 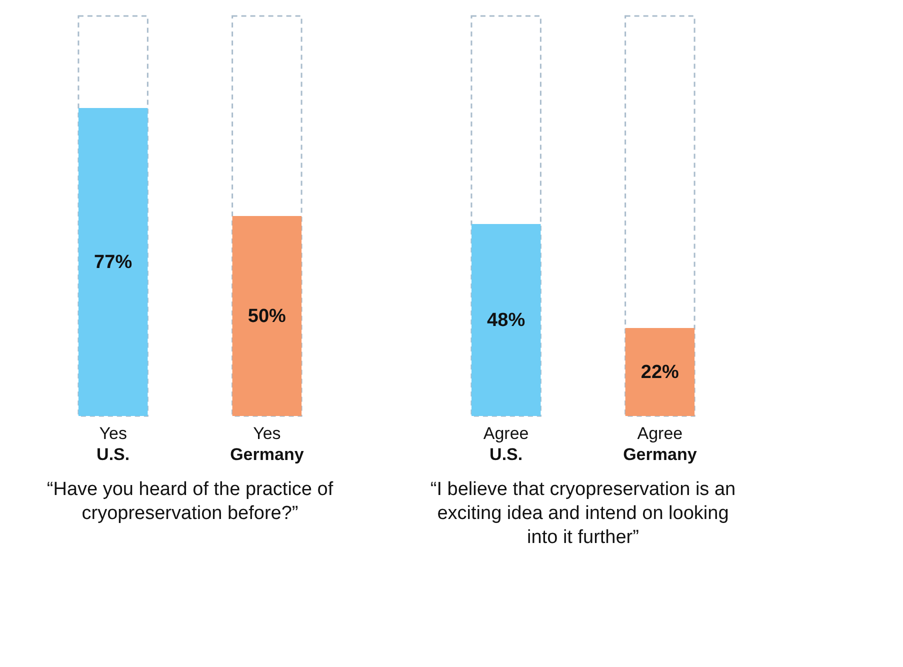 What do you see at coordinates (113, 262) in the screenshot?
I see `data-label: 77%` at bounding box center [113, 262].